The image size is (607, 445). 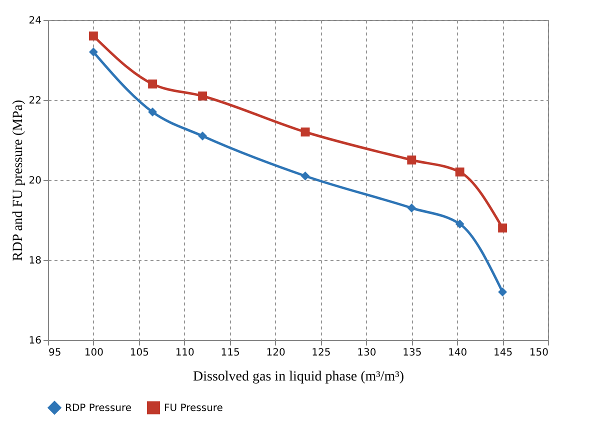 What do you see at coordinates (139, 353) in the screenshot?
I see `x-tick-label: 105` at bounding box center [139, 353].